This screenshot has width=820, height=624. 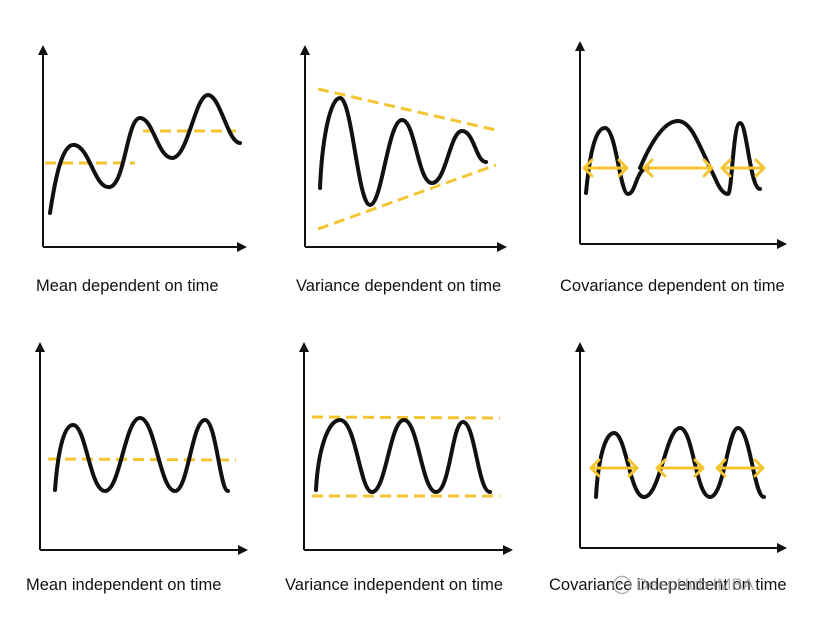 I want to click on variance-lower-bound, so click(x=407, y=197).